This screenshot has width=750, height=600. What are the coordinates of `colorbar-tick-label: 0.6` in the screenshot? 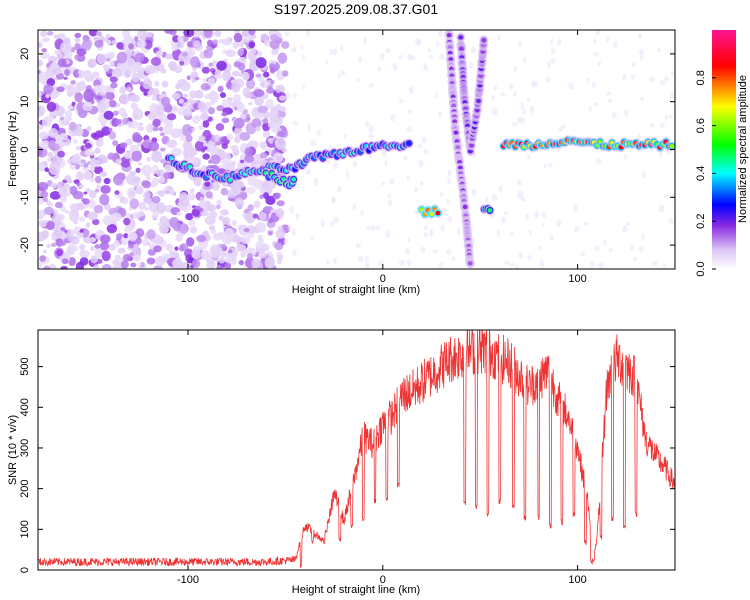 It's located at (701, 125).